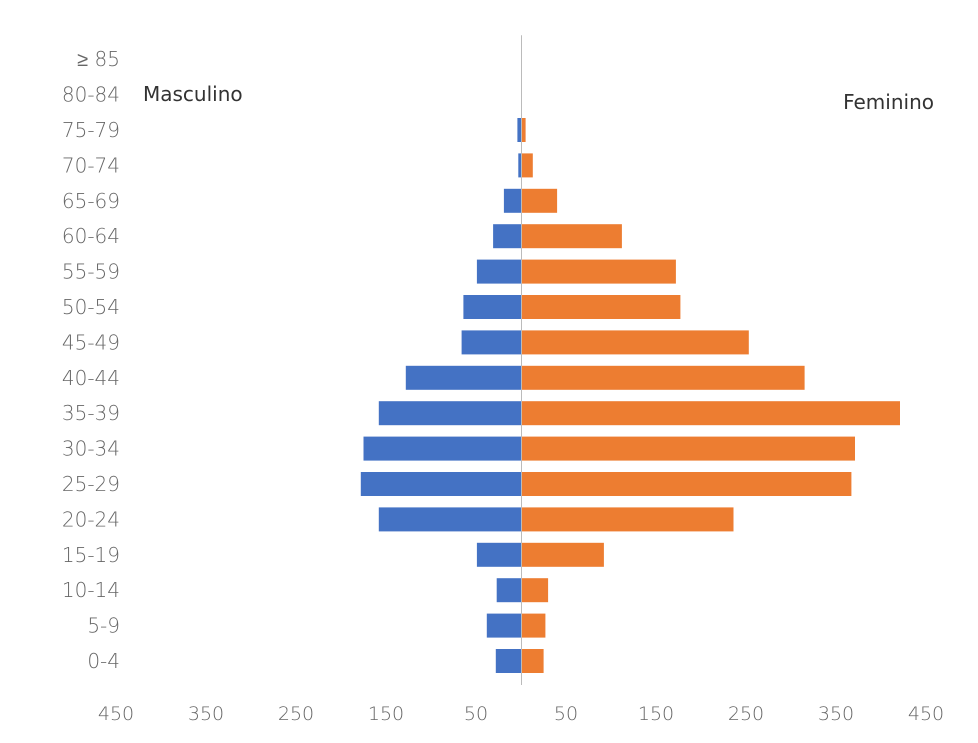 This screenshot has width=978, height=743. What do you see at coordinates (91, 201) in the screenshot?
I see `age-label: 65-69` at bounding box center [91, 201].